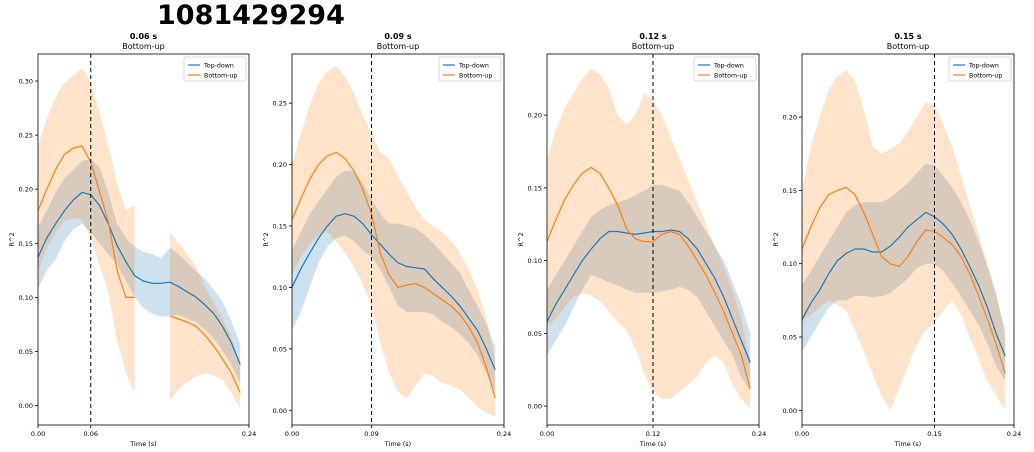 The width and height of the screenshot is (1034, 452). I want to click on subplot-title: 0.06 s, so click(144, 36).